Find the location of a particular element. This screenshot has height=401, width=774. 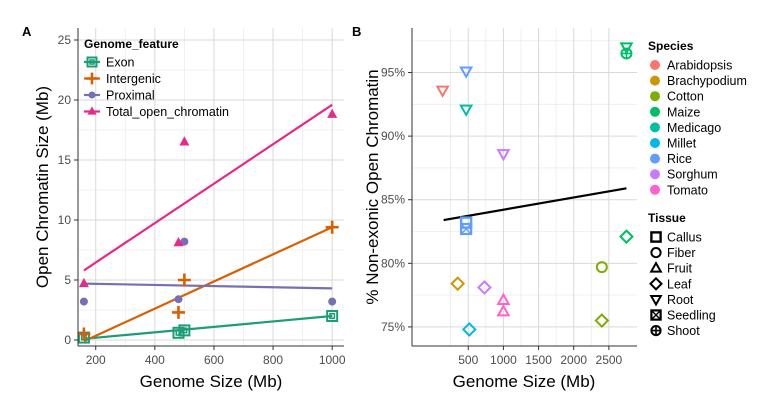

species-legend-label: Maize is located at coordinates (683, 112).